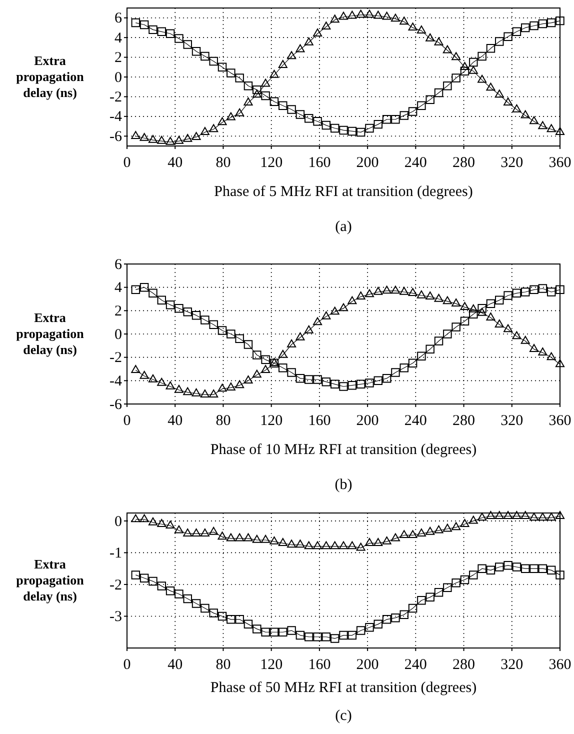  Describe the element at coordinates (116, 554) in the screenshot. I see `y-tick-label: -1` at that location.